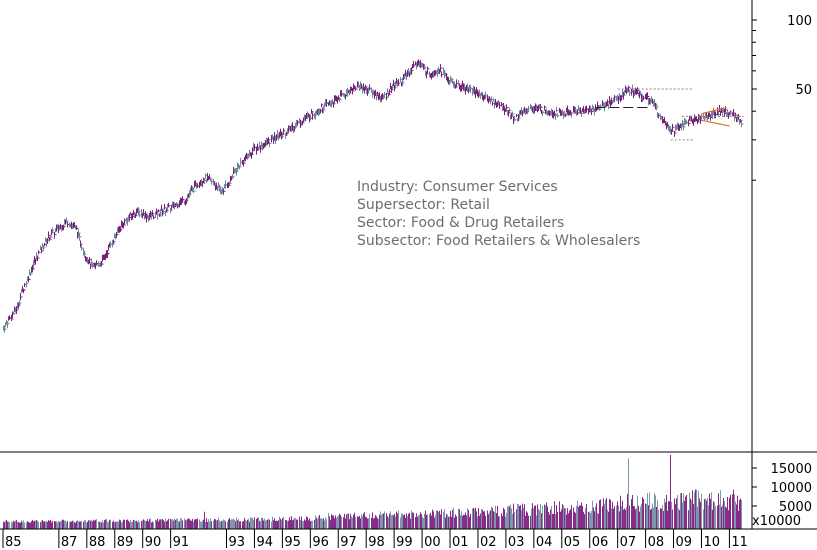  What do you see at coordinates (264, 542) in the screenshot?
I see `x-tick-label: 94` at bounding box center [264, 542].